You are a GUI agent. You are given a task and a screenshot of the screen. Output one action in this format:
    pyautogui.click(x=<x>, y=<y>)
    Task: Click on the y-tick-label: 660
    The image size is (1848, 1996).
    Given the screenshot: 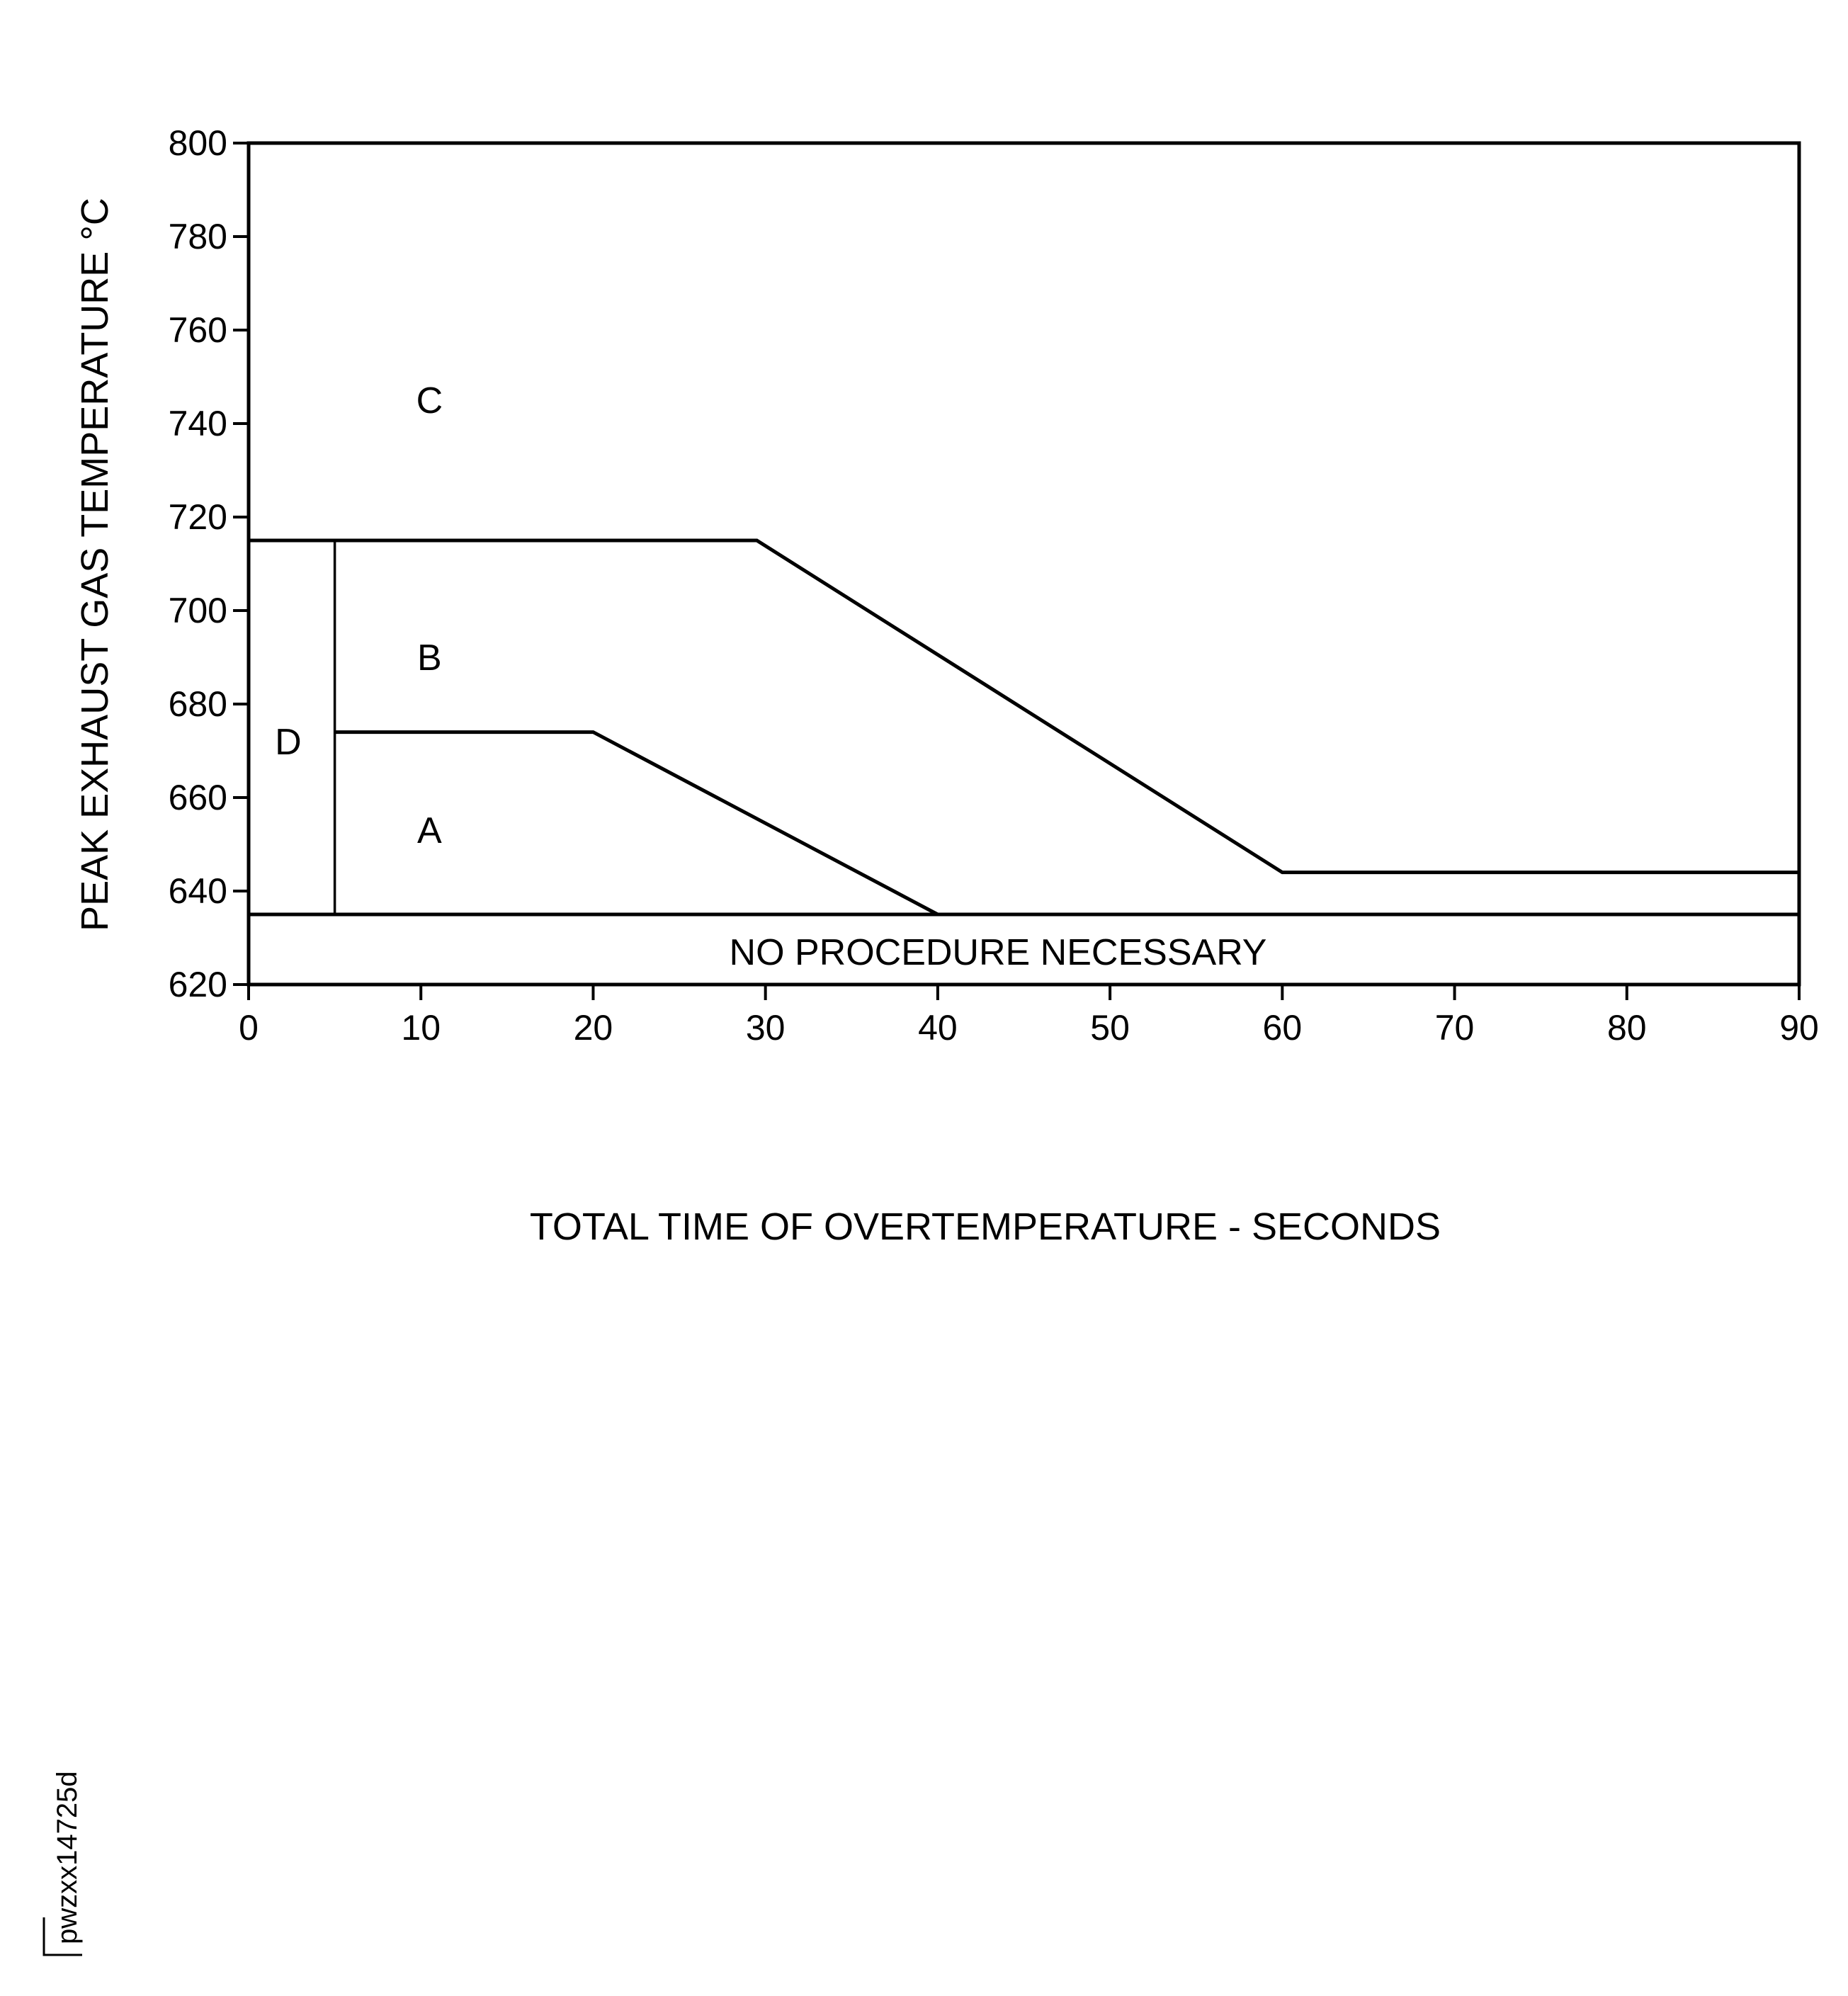 What is the action you would take?
    pyautogui.click(x=198, y=797)
    